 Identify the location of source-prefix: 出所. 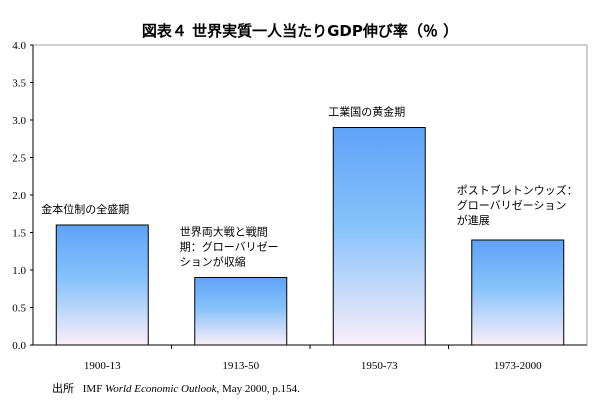
(63, 388).